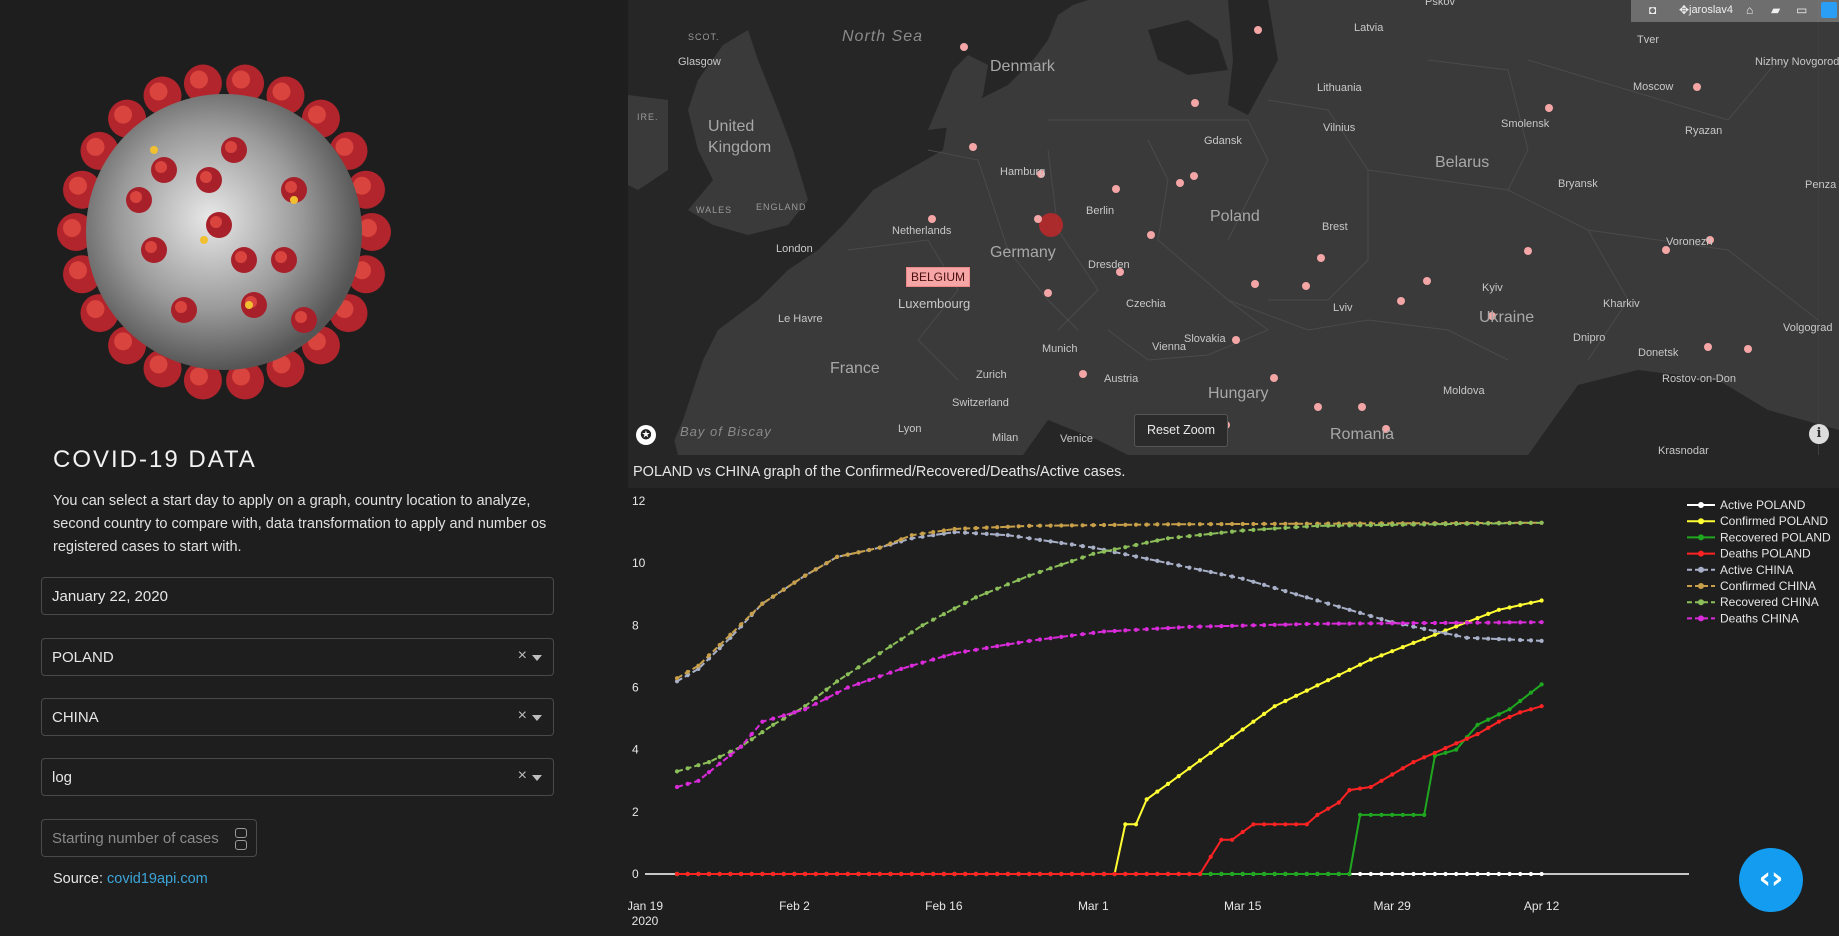 The height and width of the screenshot is (936, 1839). Describe the element at coordinates (149, 838) in the screenshot. I see `starting-cases-input: Starting number of cases` at that location.